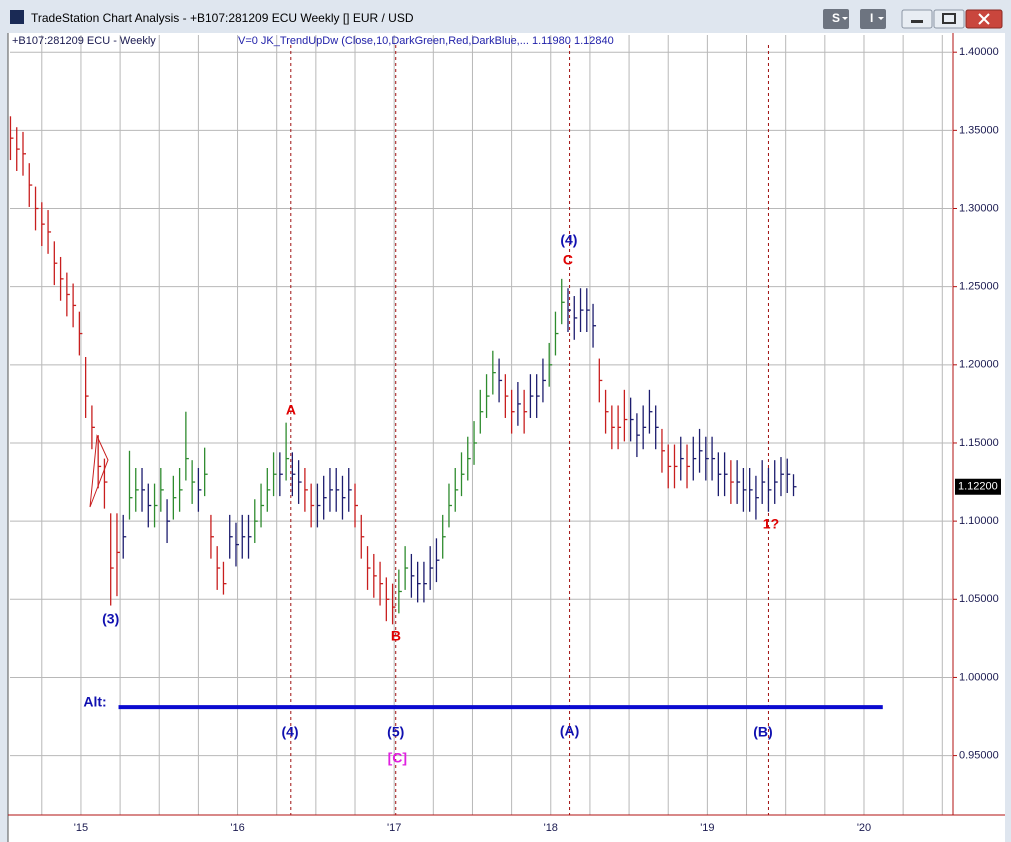 This screenshot has height=842, width=1011. Describe the element at coordinates (397, 757) in the screenshot. I see `wave-label: [C]` at that location.